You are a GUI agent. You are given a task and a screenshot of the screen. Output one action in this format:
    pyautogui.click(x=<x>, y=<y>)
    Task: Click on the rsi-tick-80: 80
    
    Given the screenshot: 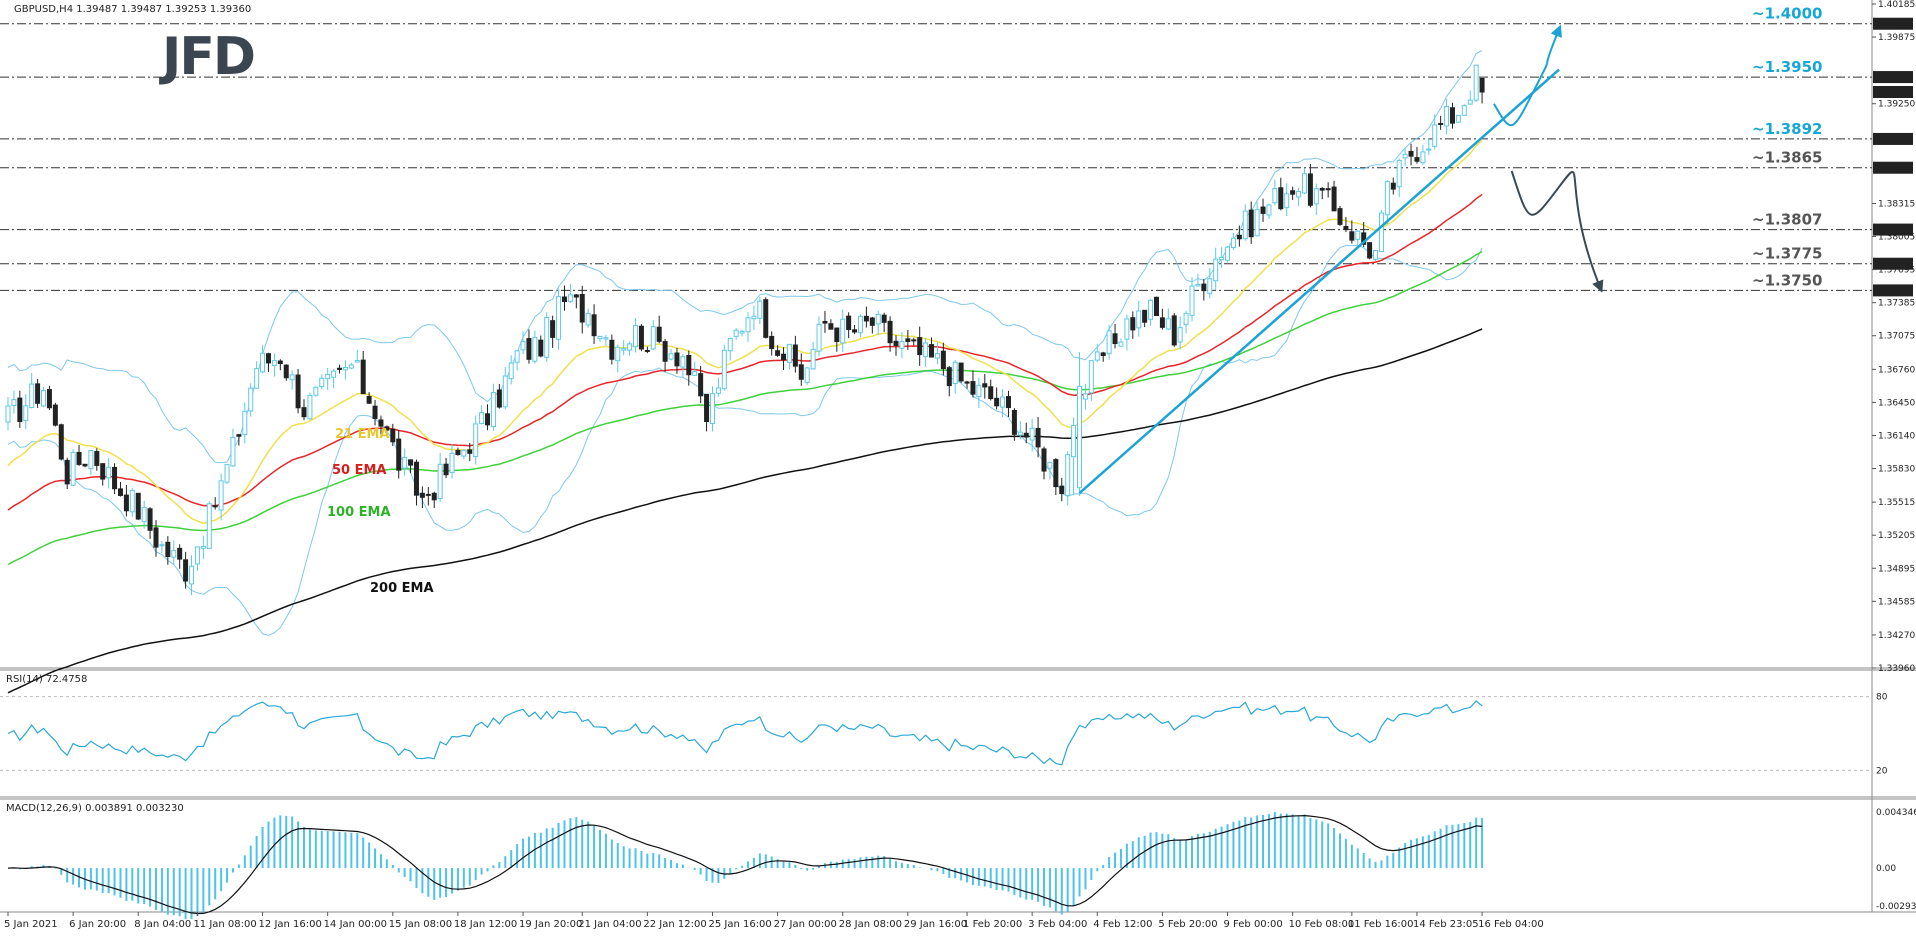 What is the action you would take?
    pyautogui.click(x=1882, y=698)
    